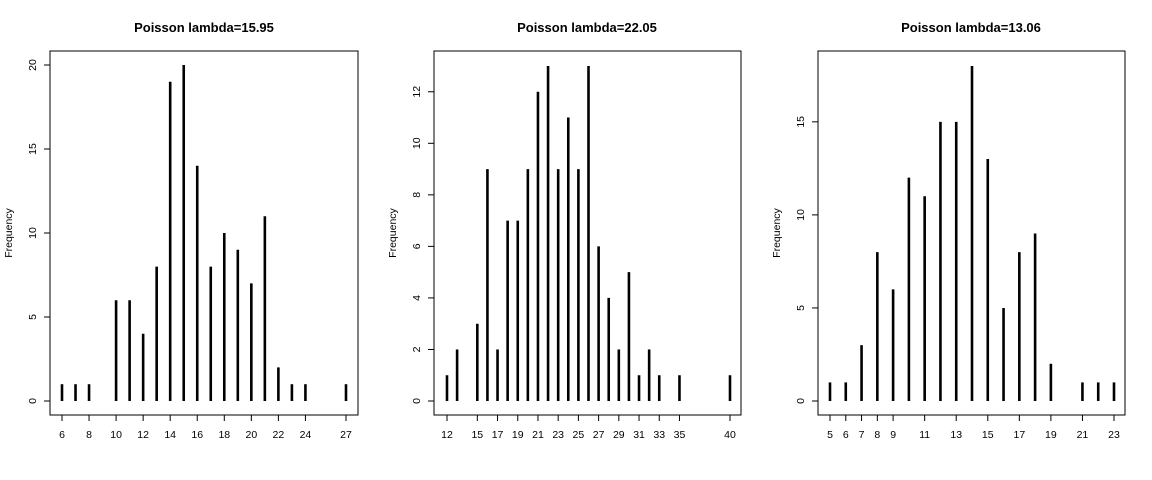 The image size is (1152, 480). I want to click on x-tick-label: 35, so click(680, 435).